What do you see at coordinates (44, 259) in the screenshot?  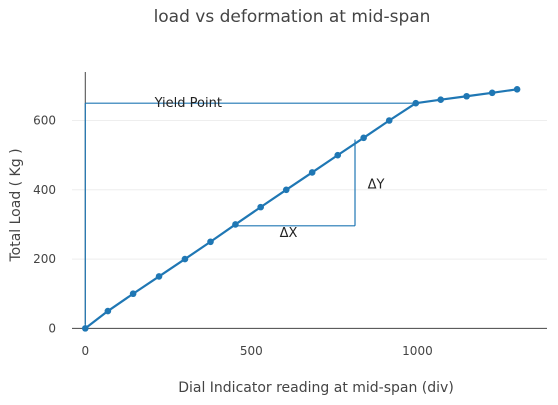 I see `y-tick-label: 200` at bounding box center [44, 259].